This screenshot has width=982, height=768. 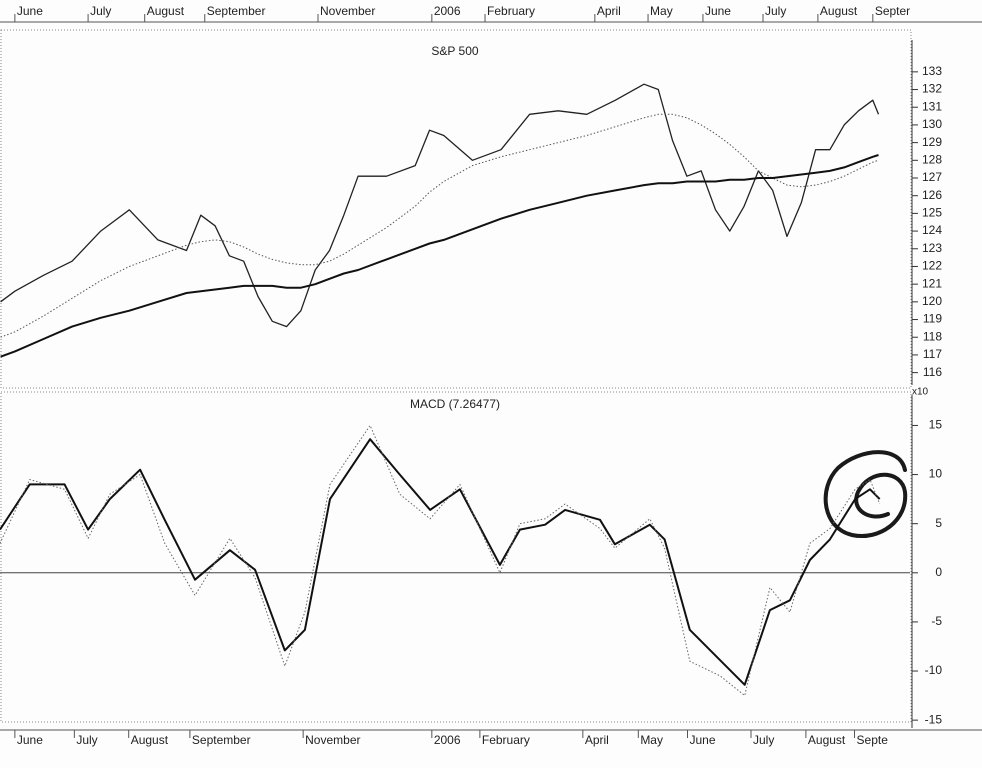 I want to click on y-tick-label: 116, so click(x=932, y=372).